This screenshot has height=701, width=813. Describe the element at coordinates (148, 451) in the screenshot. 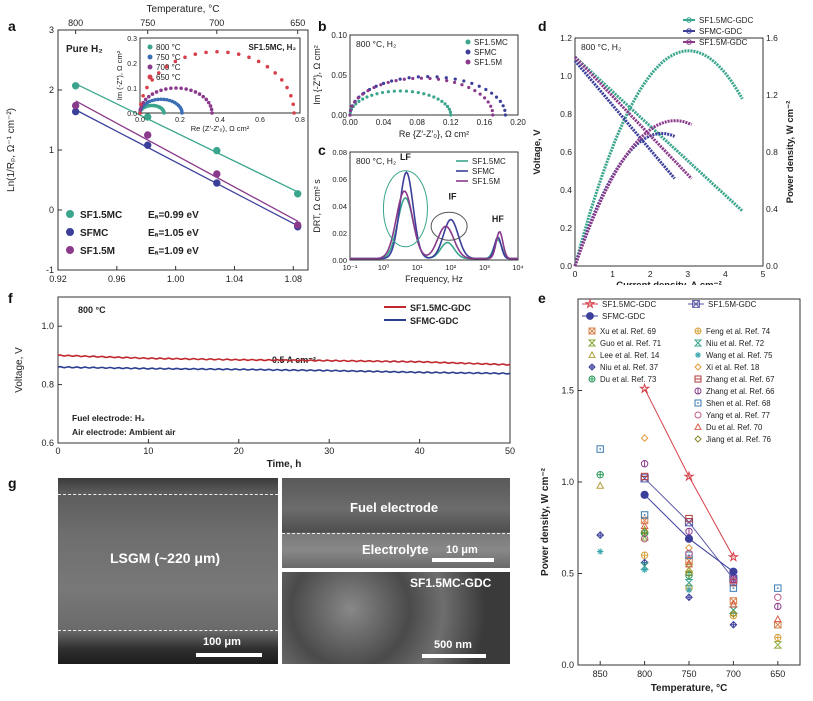

I see `x-tick-label: 10` at that location.